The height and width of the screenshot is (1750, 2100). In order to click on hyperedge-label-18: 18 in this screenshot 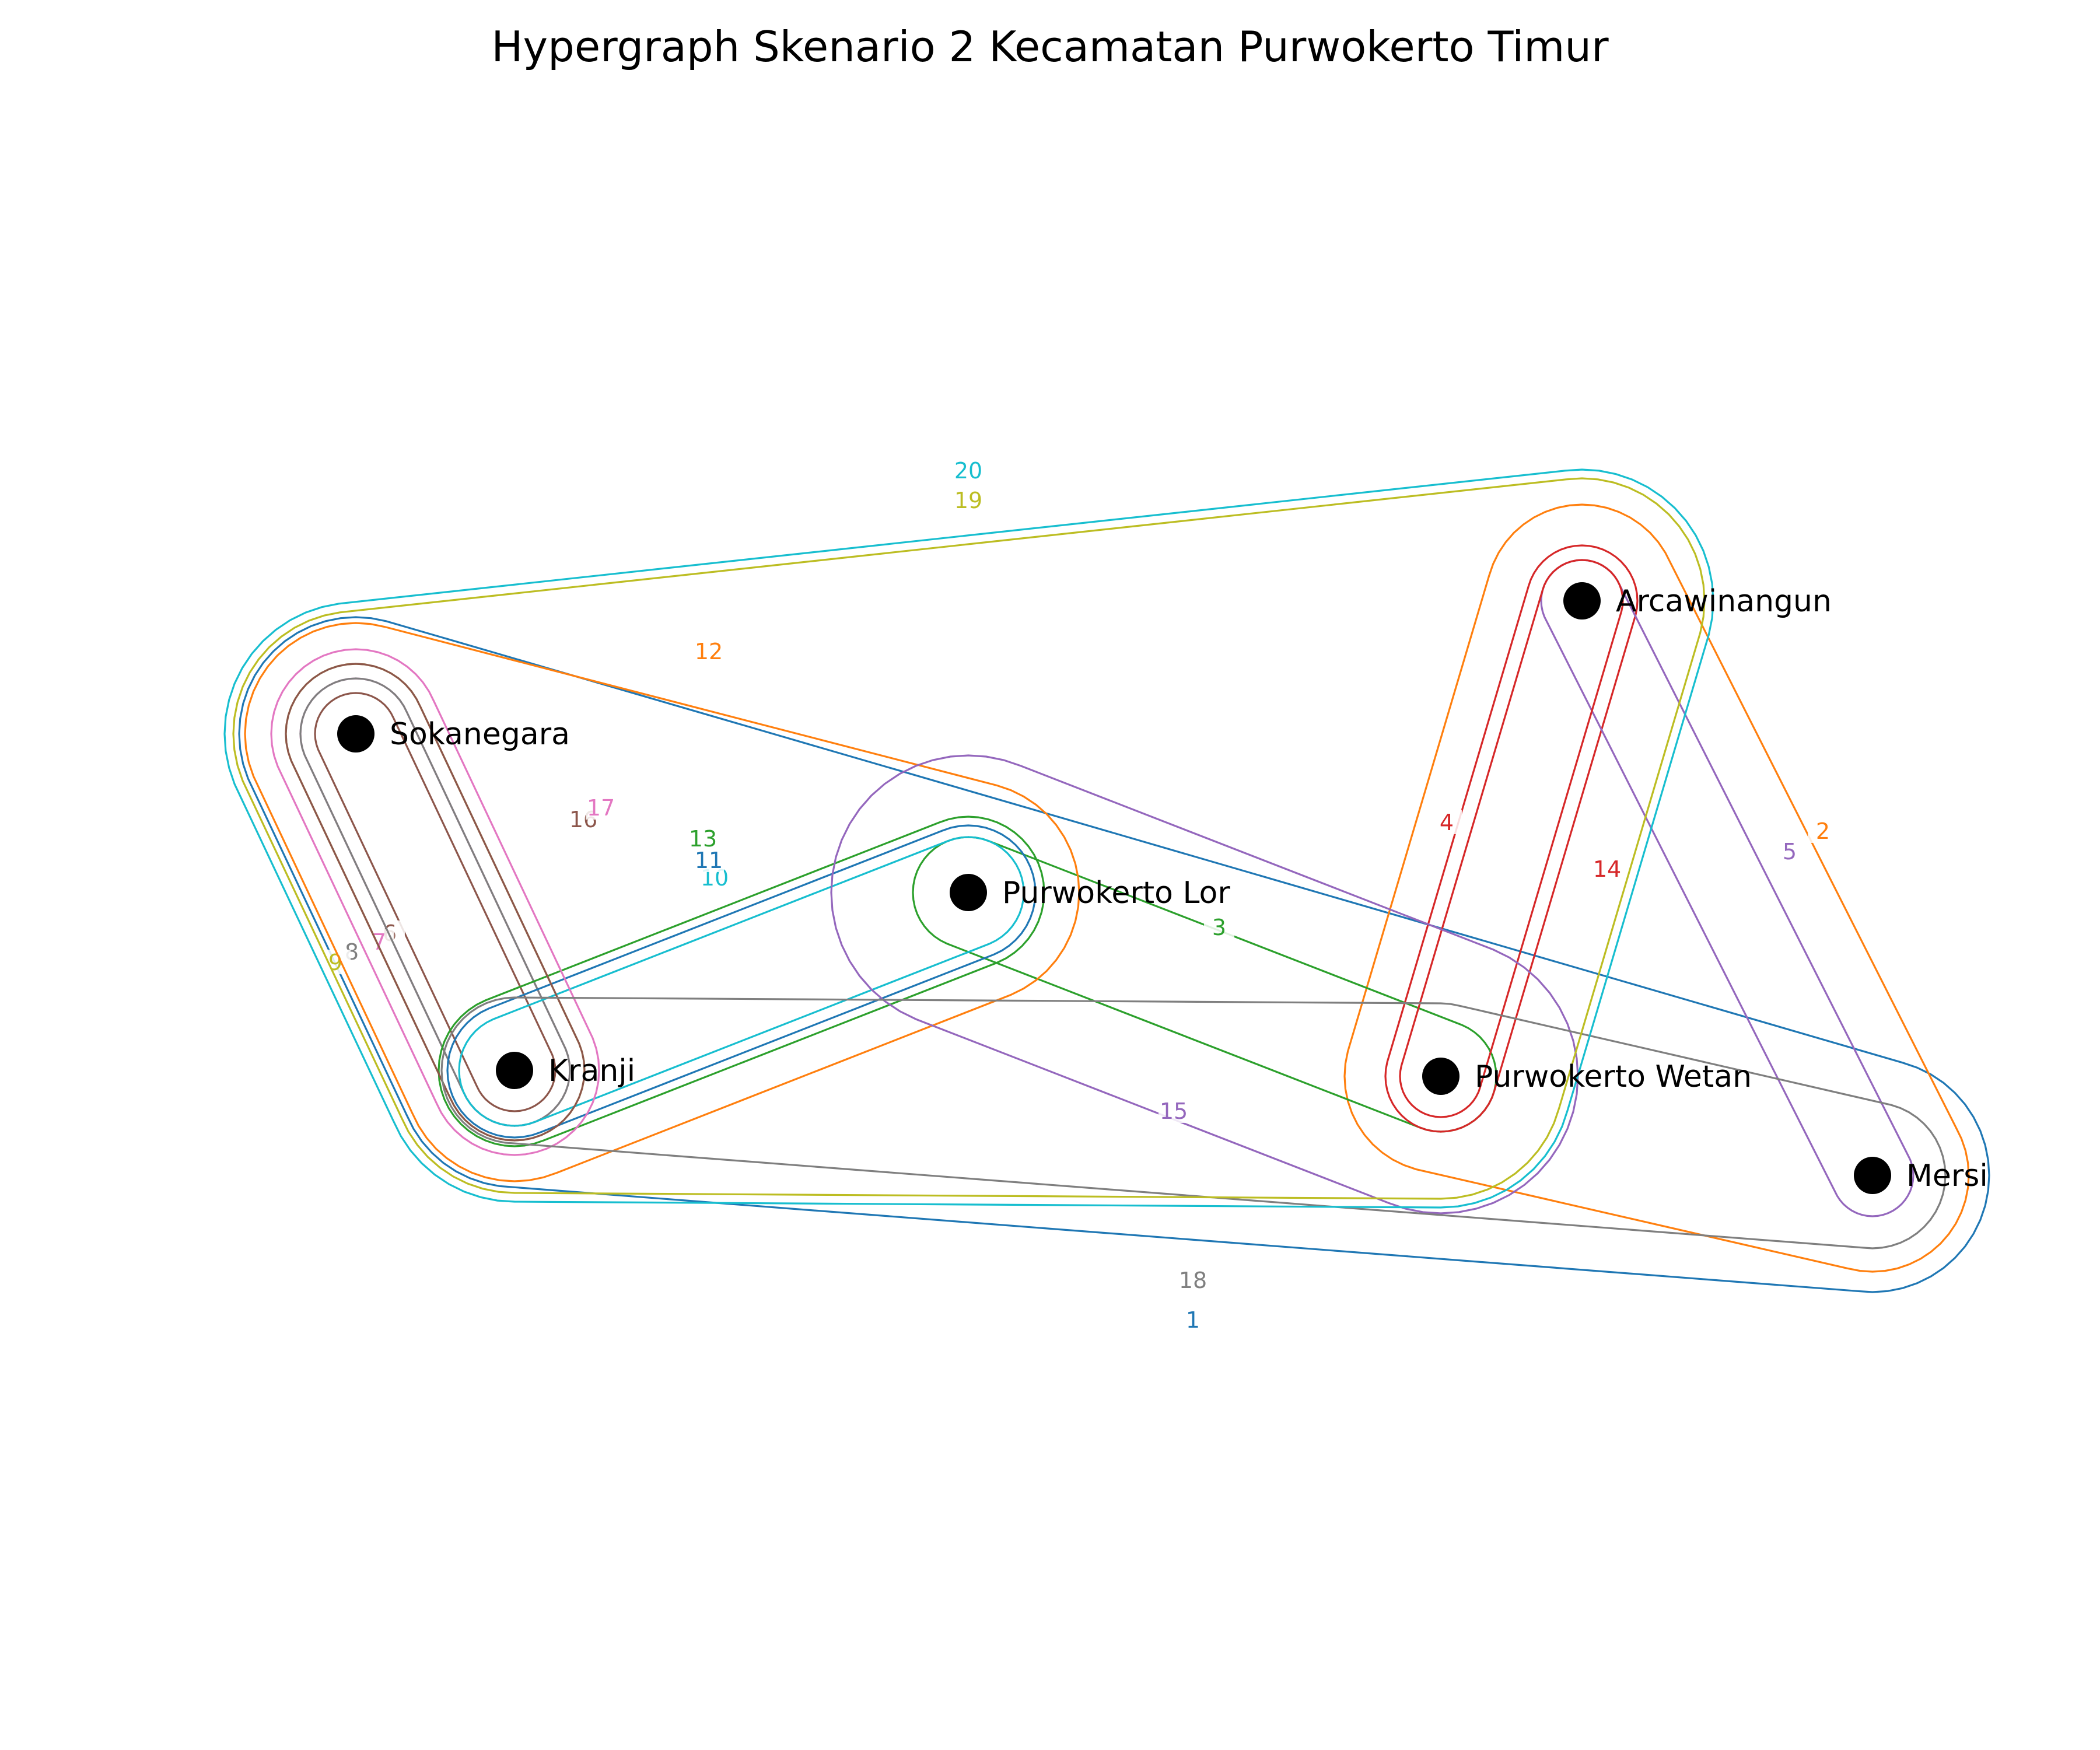, I will do `click(1193, 1280)`.